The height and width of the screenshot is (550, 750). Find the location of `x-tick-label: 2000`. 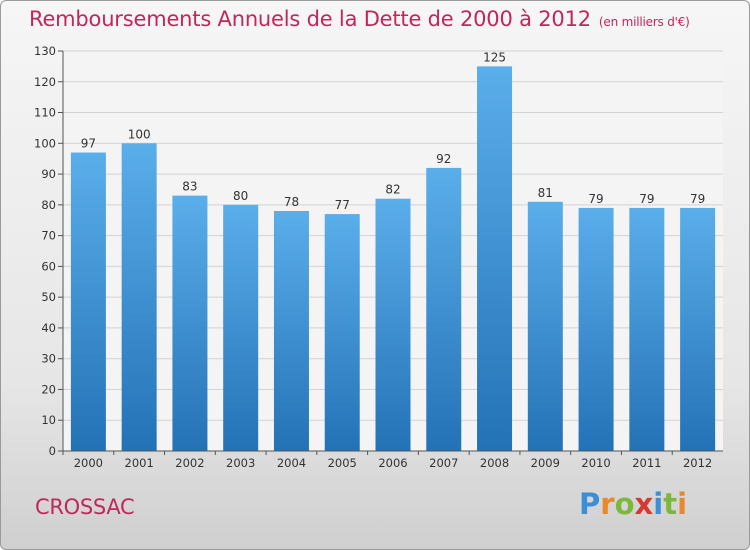

x-tick-label: 2000 is located at coordinates (88, 463).